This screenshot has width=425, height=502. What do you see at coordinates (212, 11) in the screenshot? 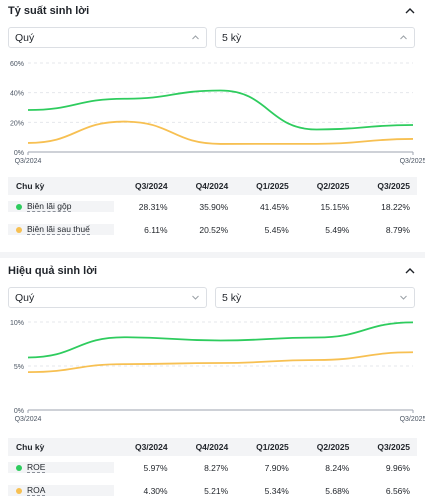
I see `profit-header: Tỷ suất sinh lời` at bounding box center [212, 11].